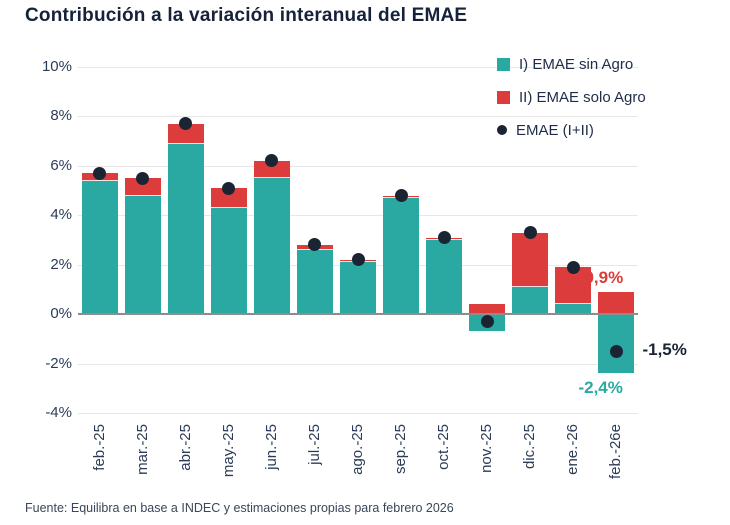 The image size is (730, 525). I want to click on bar-emae-solo-agro-mar.-25, so click(142, 187).